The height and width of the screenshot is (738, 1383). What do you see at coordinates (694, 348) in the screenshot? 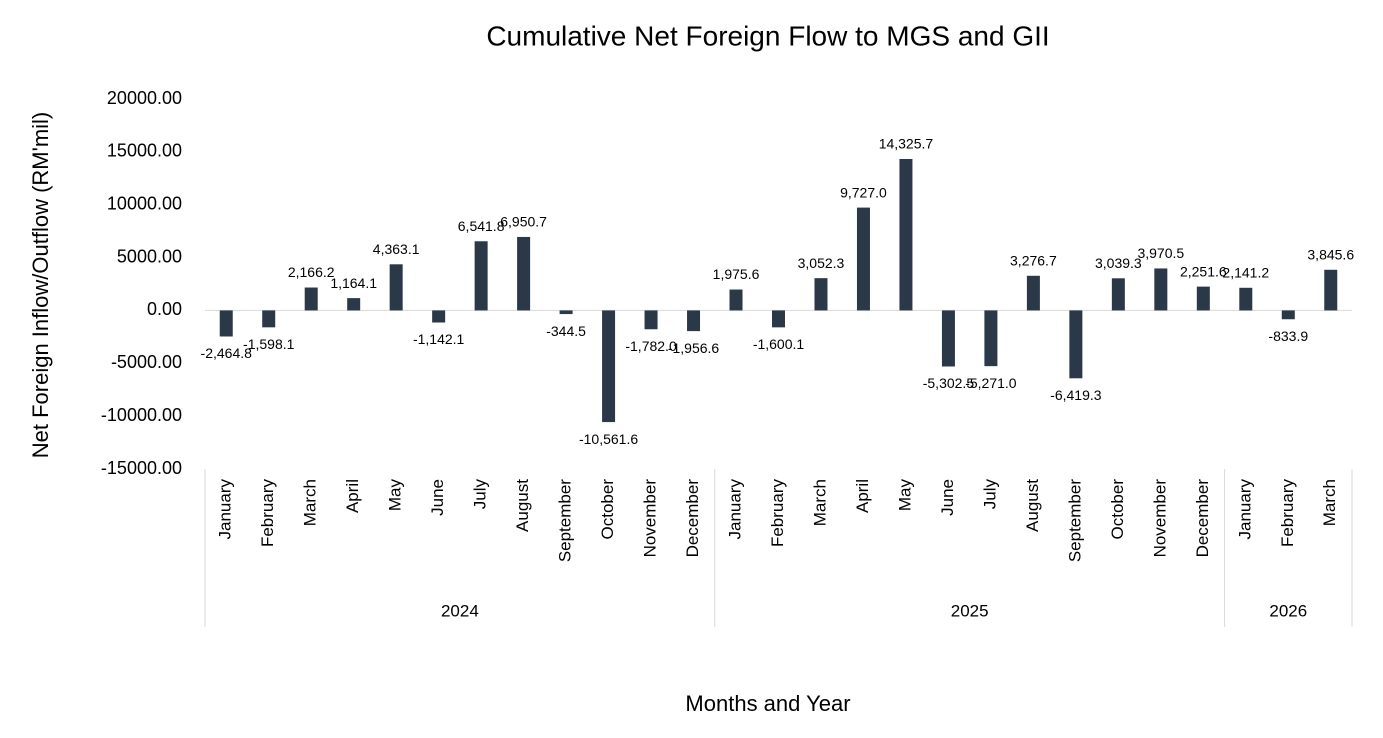
I see `value-label: -1,956.6` at bounding box center [694, 348].